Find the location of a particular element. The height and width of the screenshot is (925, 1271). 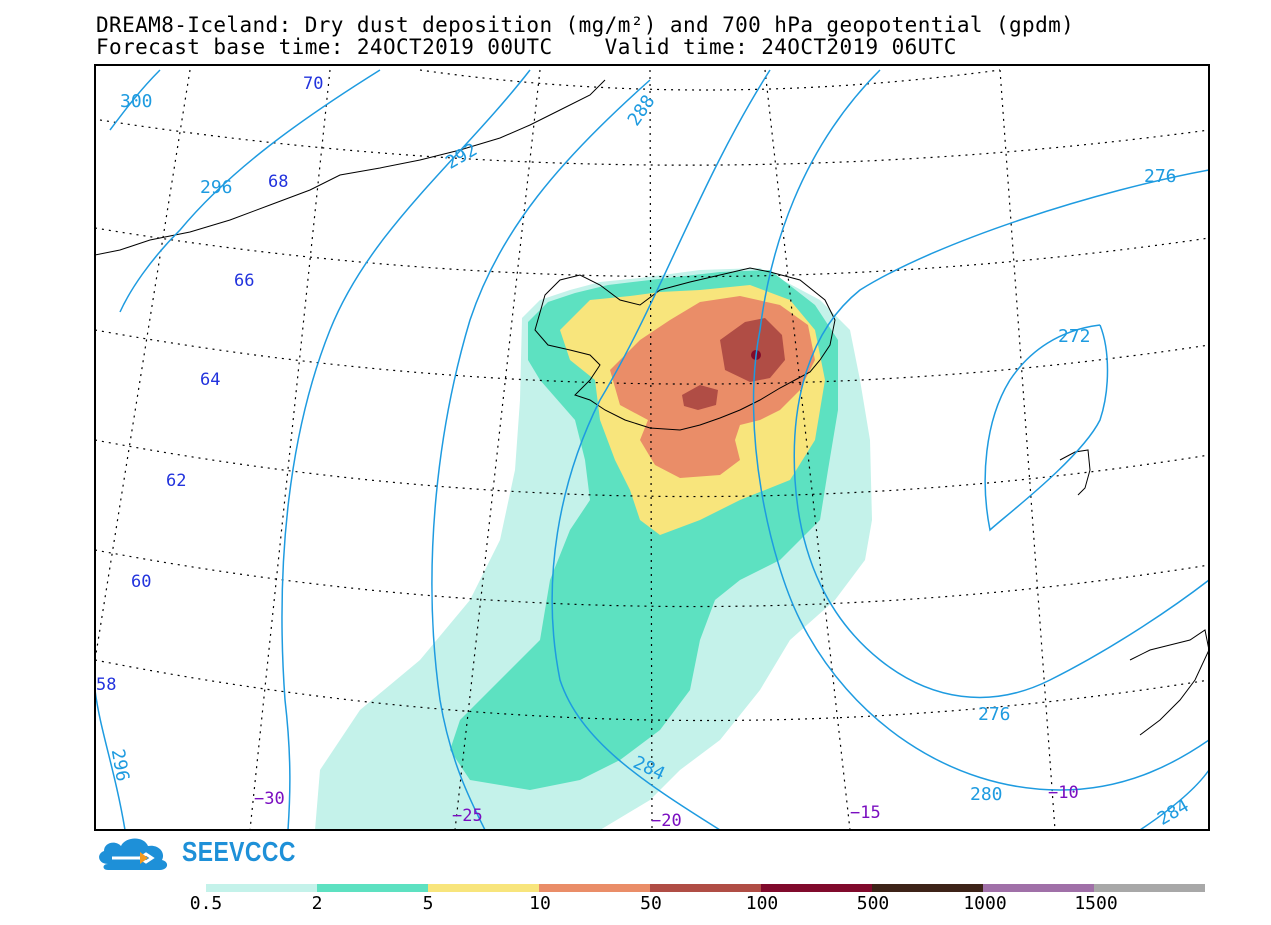

legend-colorbar is located at coordinates (705, 888).